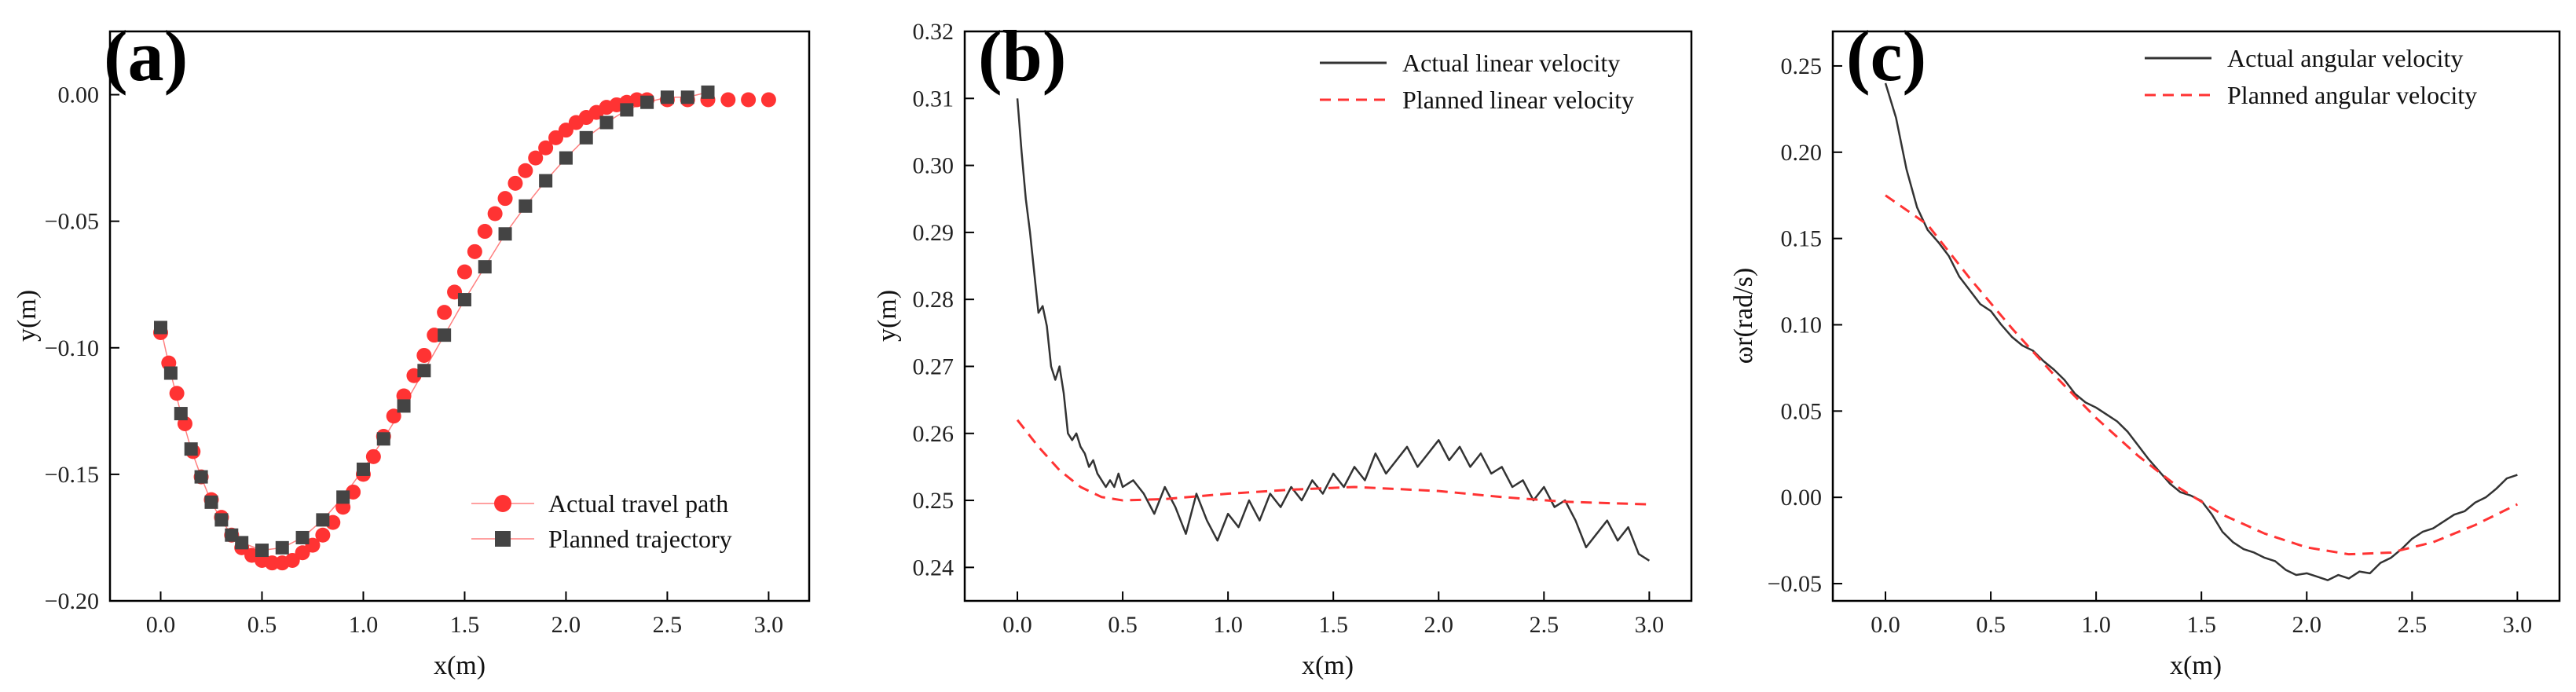  Describe the element at coordinates (434, 321) in the screenshot. I see `planned-trajectory-line` at that location.